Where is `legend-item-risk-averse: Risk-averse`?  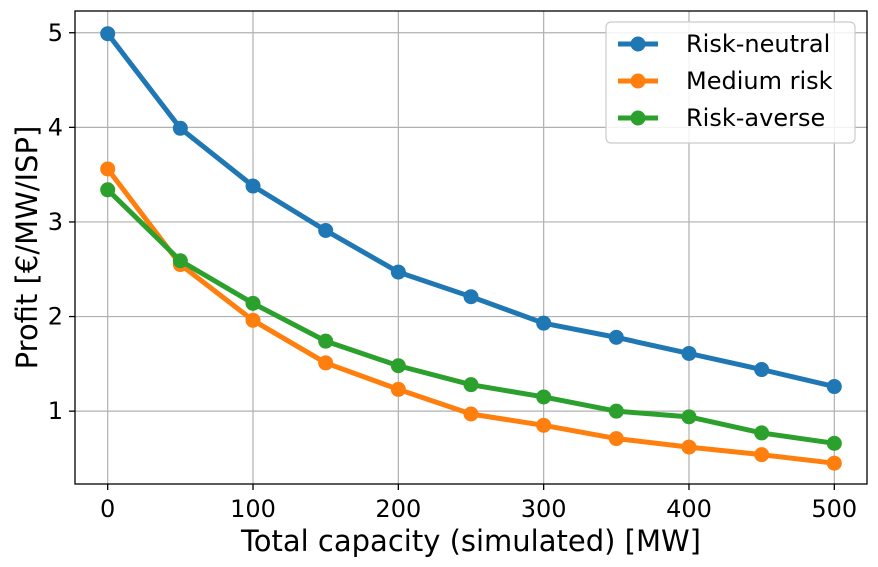 legend-item-risk-averse: Risk-averse is located at coordinates (721, 118).